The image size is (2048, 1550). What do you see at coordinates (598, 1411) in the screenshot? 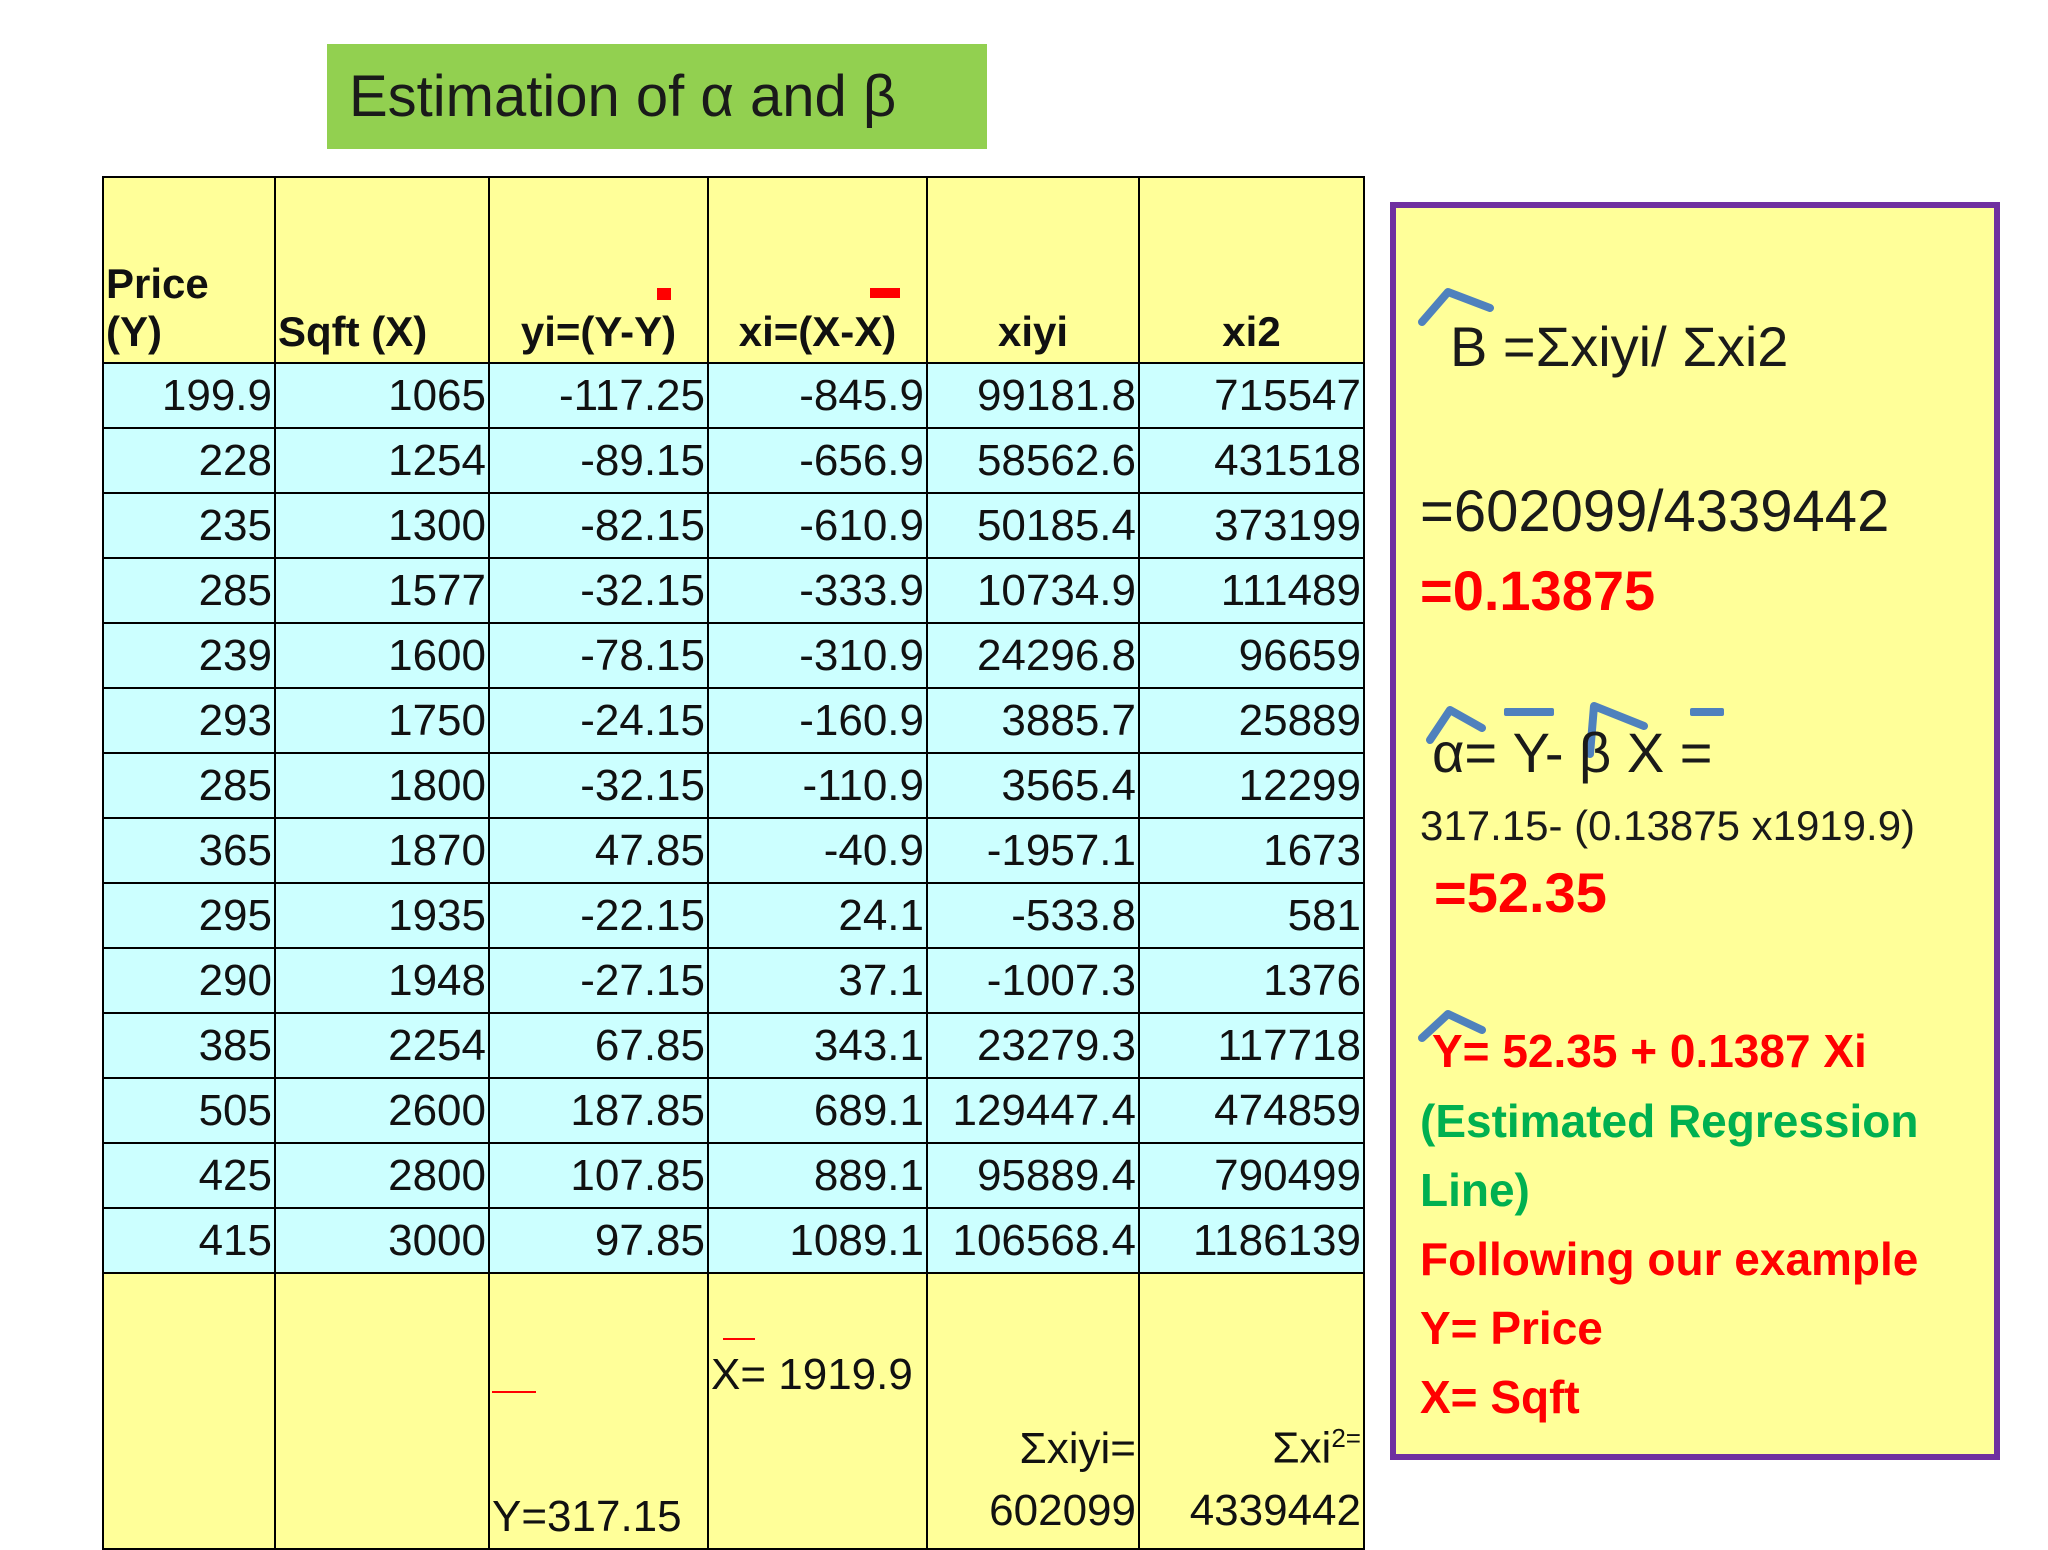
I see `footer-ybar: Y=317.15` at bounding box center [598, 1411].